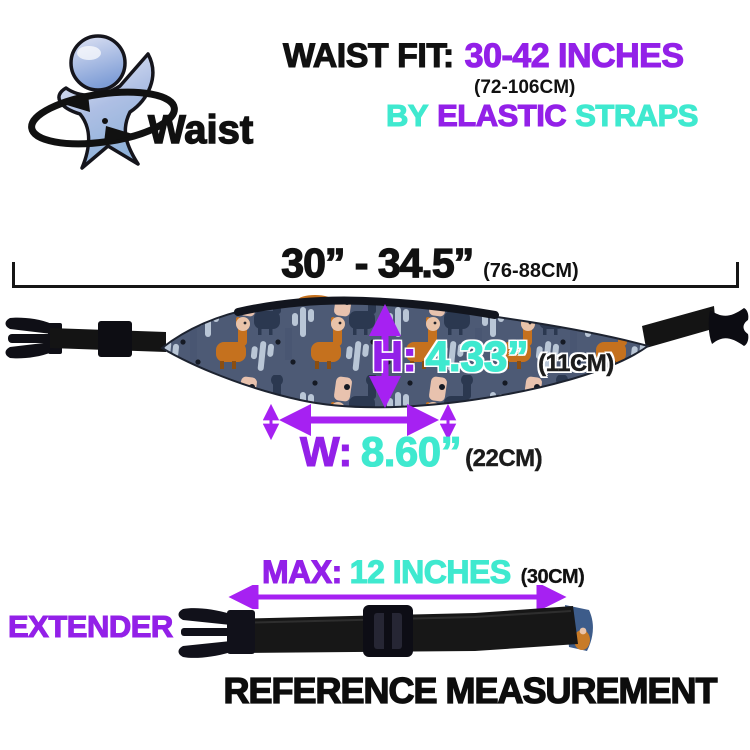  I want to click on height-value: 4.33”, so click(477, 357).